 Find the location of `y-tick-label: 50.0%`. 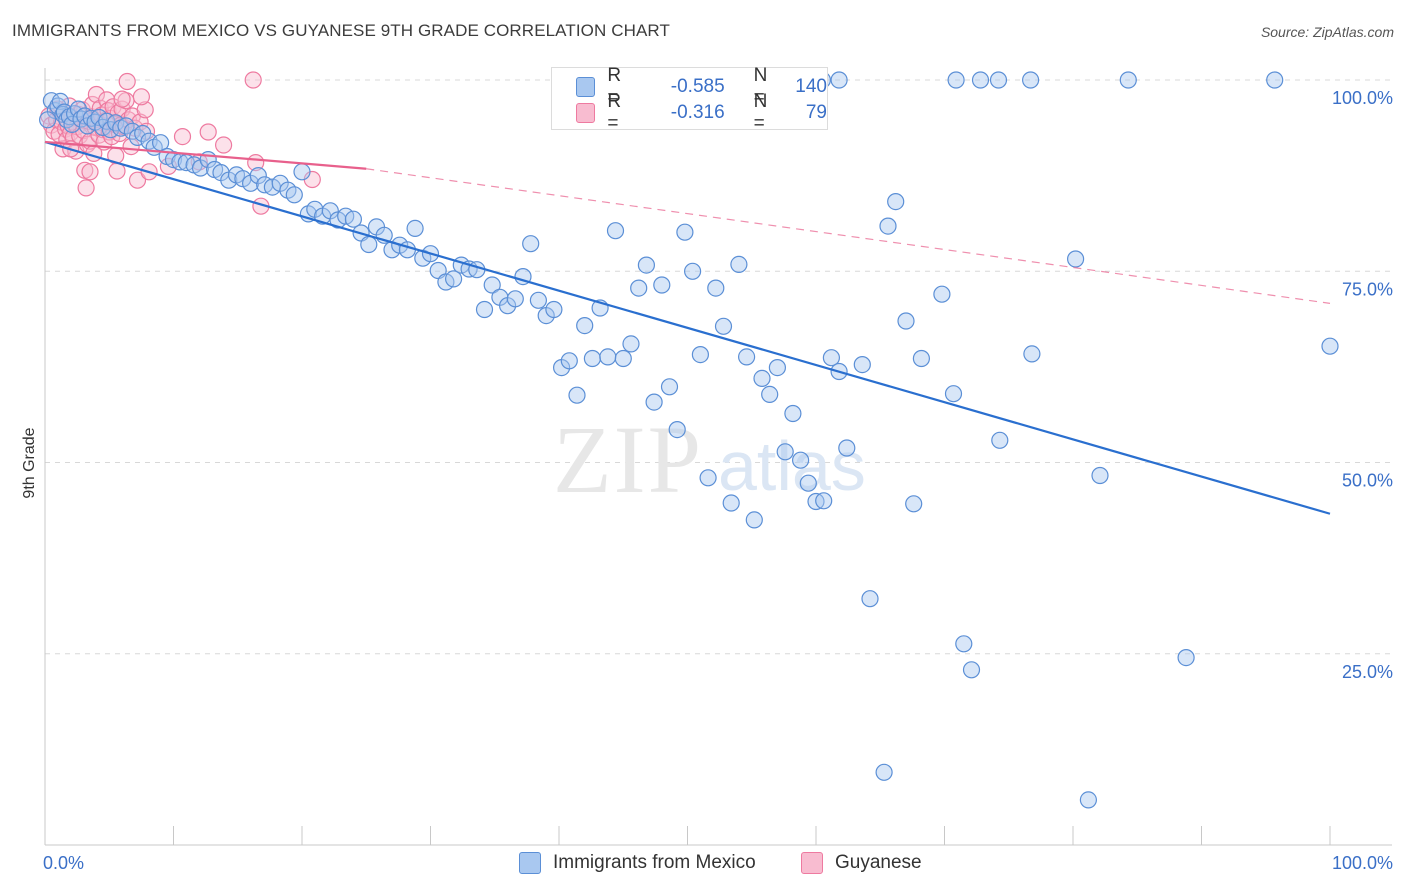

y-tick-label: 50.0% is located at coordinates (1367, 481).